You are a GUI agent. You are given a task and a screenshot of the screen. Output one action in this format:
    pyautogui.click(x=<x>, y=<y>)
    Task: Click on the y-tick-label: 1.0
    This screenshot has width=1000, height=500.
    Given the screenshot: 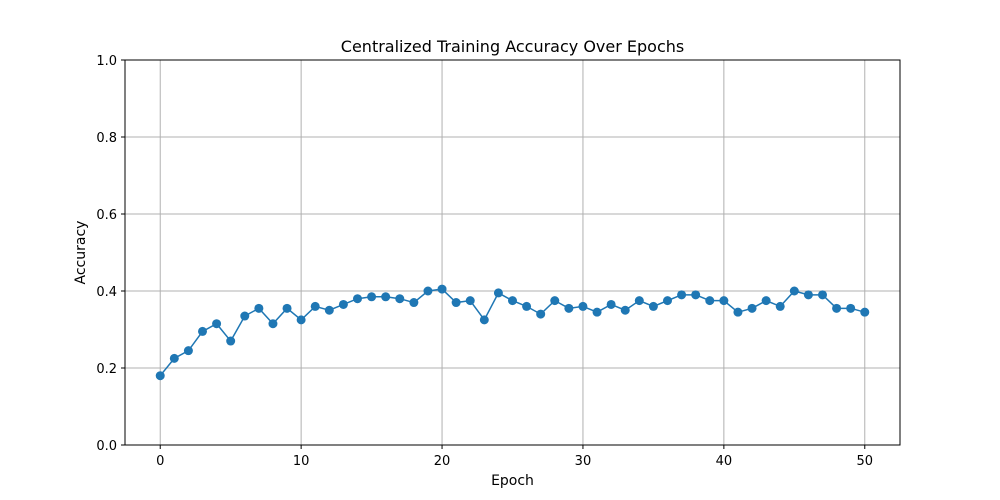 What is the action you would take?
    pyautogui.click(x=106, y=61)
    